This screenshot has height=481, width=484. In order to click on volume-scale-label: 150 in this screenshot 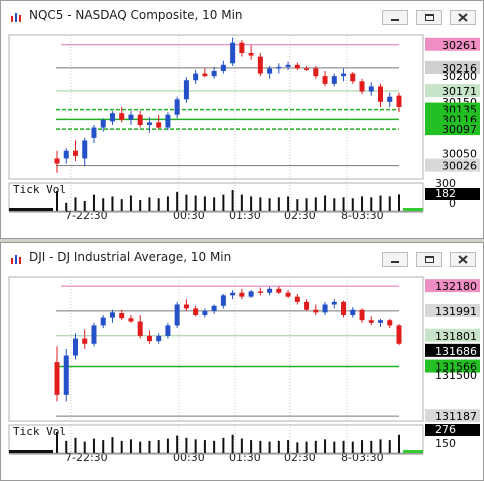, I will do `click(445, 443)`.